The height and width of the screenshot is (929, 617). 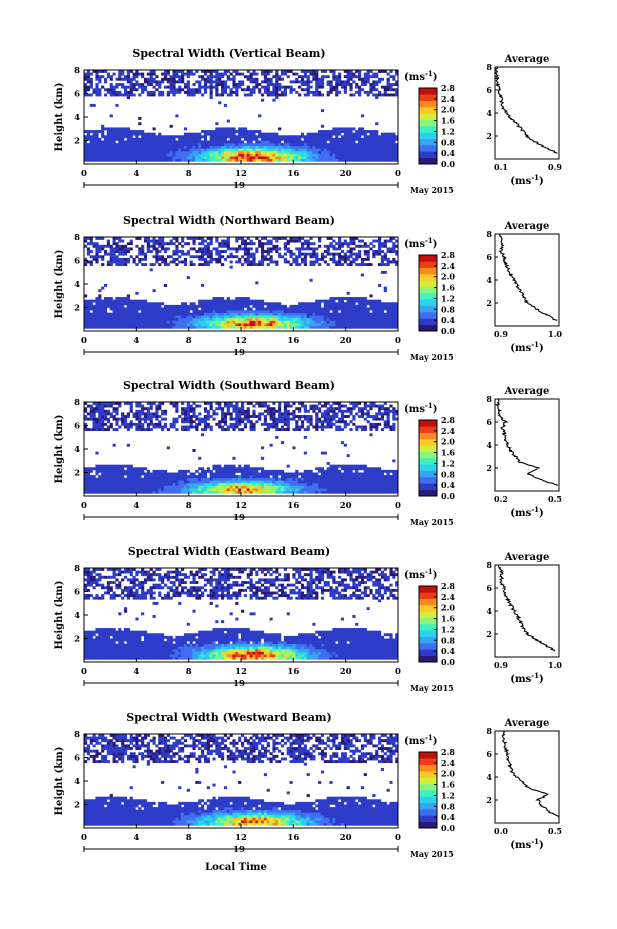 I want to click on avg-y-tick-label: 8, so click(x=489, y=67).